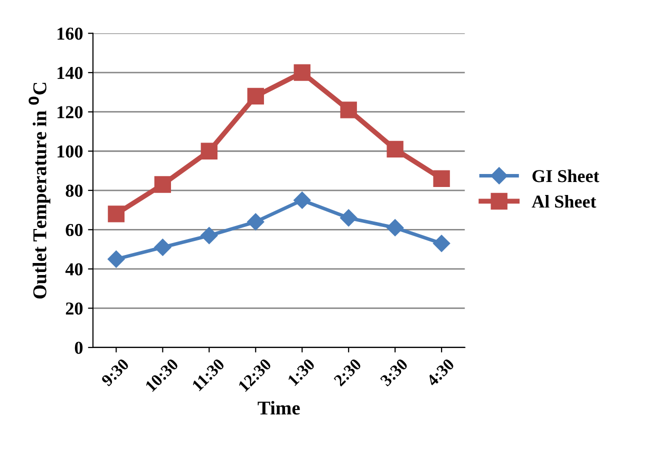 This screenshot has height=476, width=664. I want to click on x-tick-label: 4:30, so click(440, 372).